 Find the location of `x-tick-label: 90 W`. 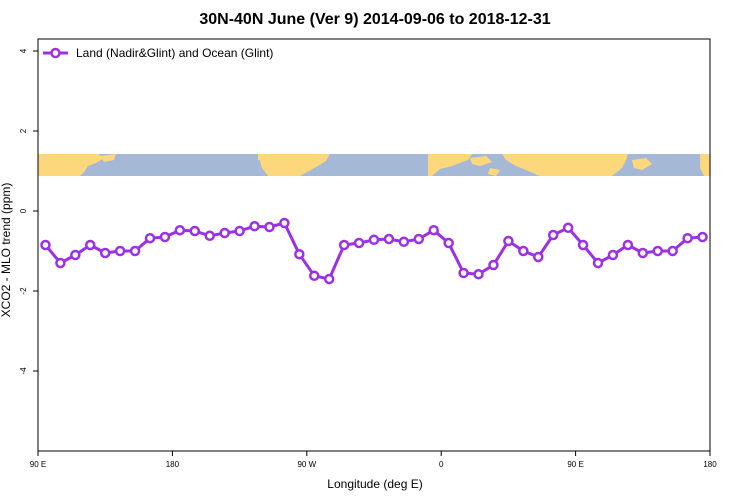

x-tick-label: 90 W is located at coordinates (306, 464).